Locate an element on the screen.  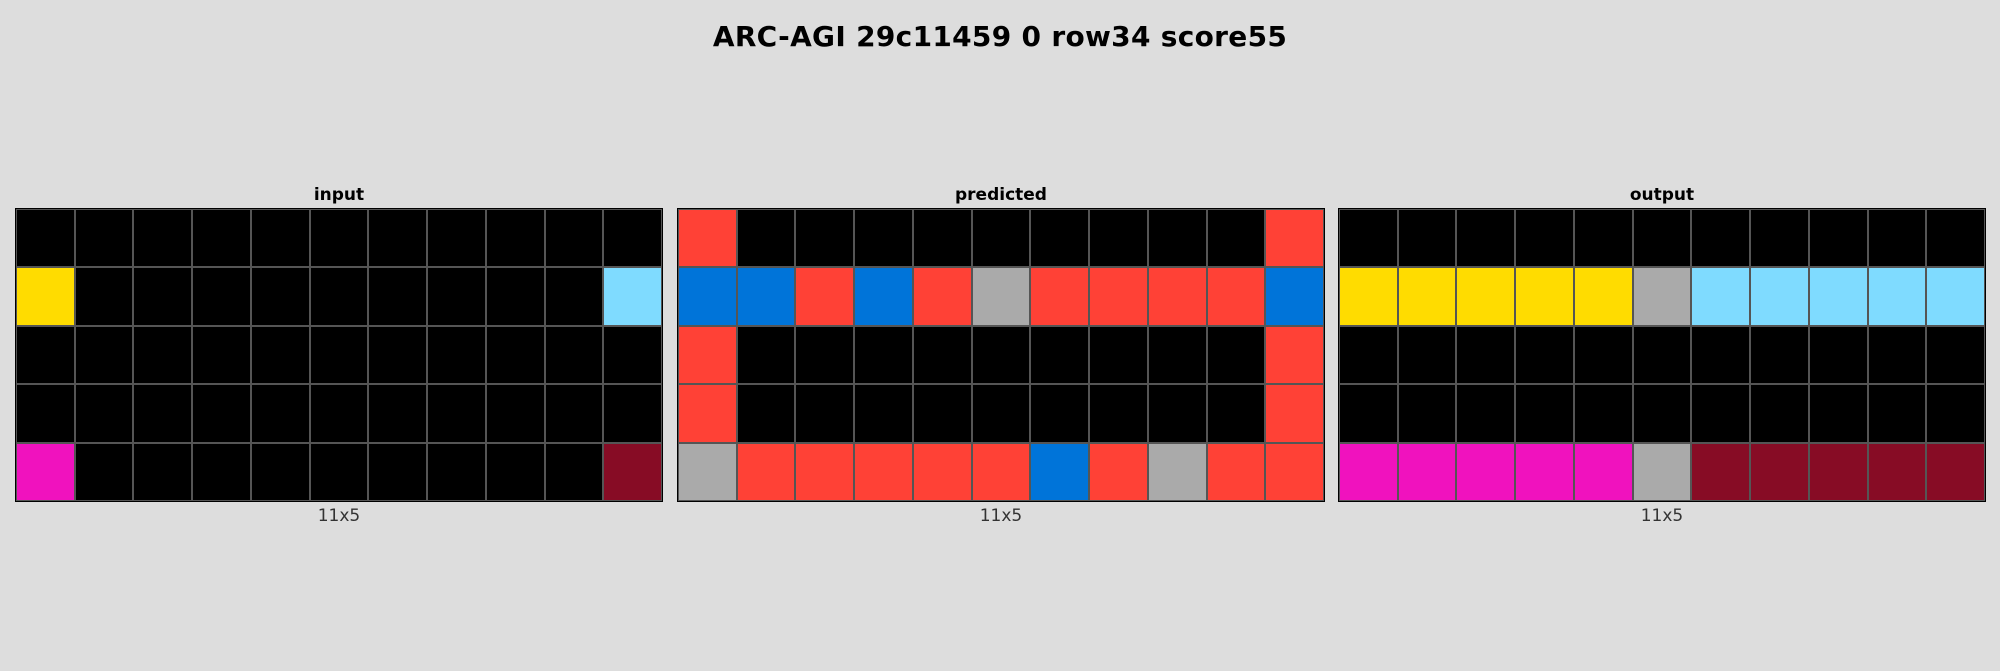
output-panel-title: output is located at coordinates (1662, 195).